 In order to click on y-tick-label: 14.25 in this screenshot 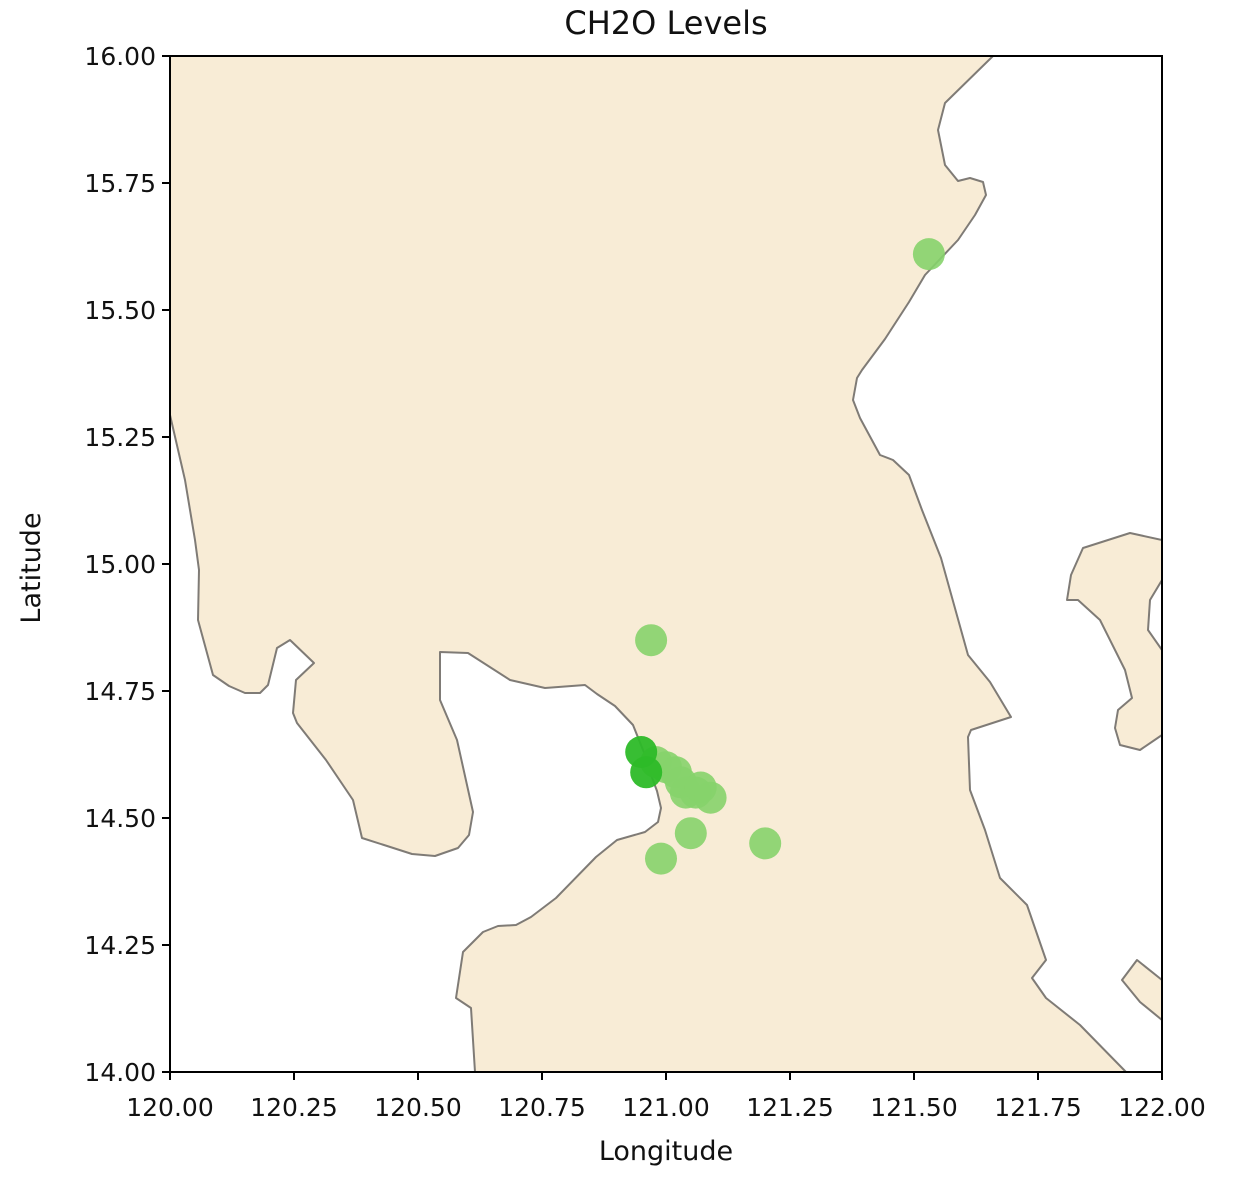, I will do `click(120, 945)`.